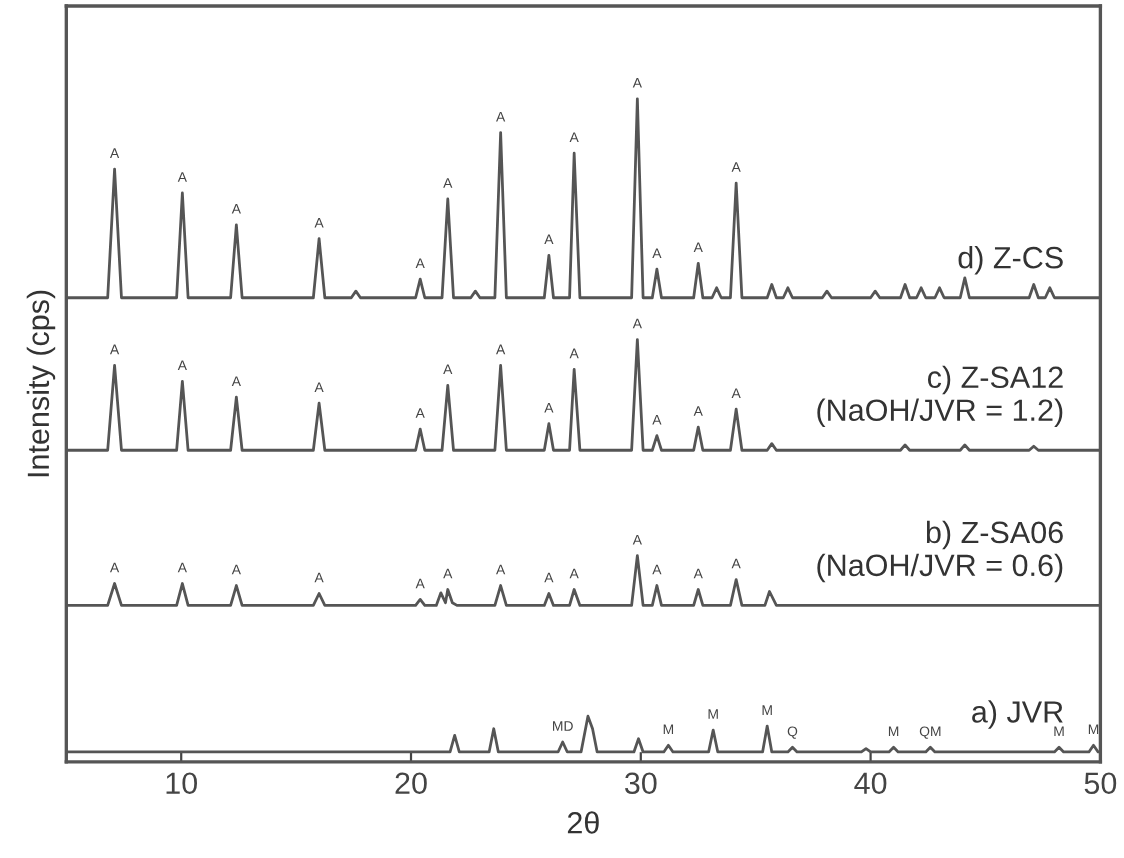 The height and width of the screenshot is (858, 1124). Describe the element at coordinates (41, 383) in the screenshot. I see `y-axis-title: Intensity (cps)` at that location.